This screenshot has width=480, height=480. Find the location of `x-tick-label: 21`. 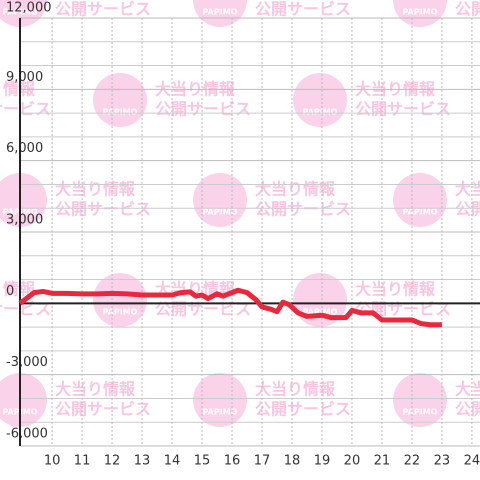

x-tick-label: 21 is located at coordinates (382, 461).